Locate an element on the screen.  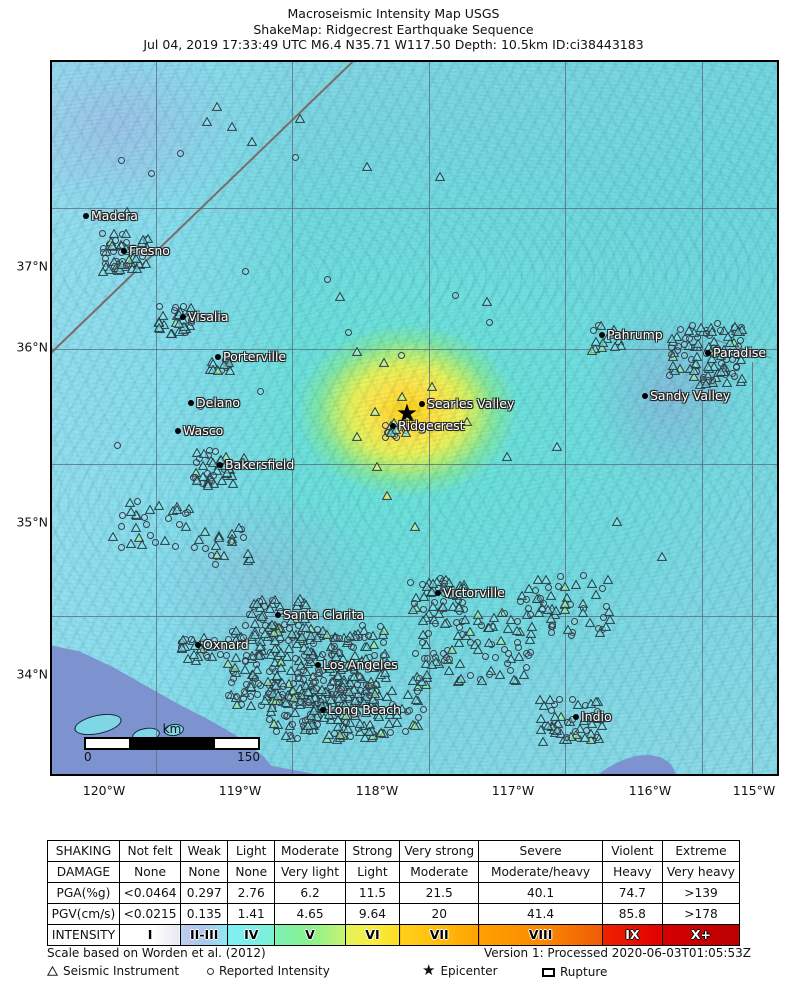
epicenter-star: ★ is located at coordinates (407, 413).